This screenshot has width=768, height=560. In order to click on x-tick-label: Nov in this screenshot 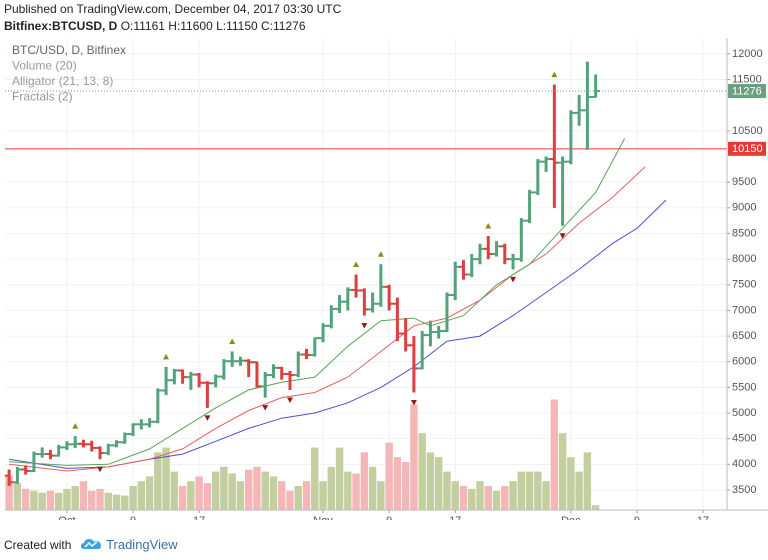, I will do `click(323, 517)`.